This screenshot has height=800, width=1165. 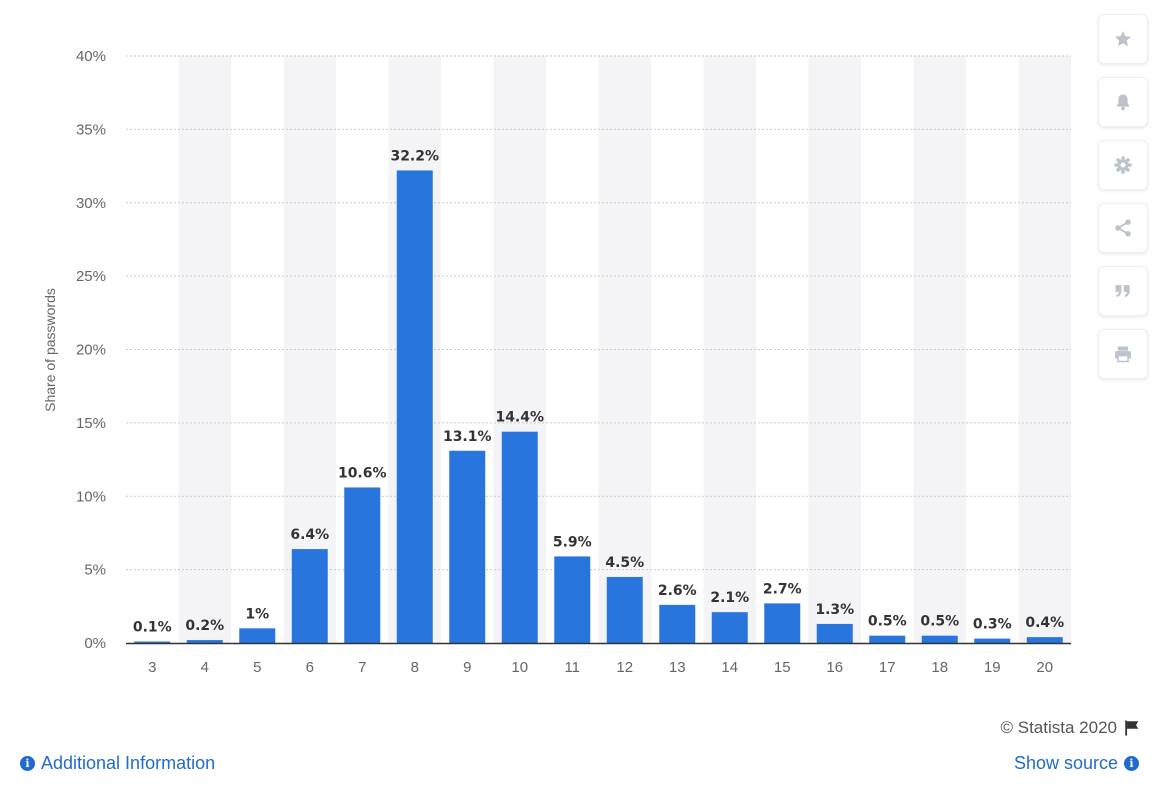 I want to click on x-tick-label: 17, so click(x=887, y=667).